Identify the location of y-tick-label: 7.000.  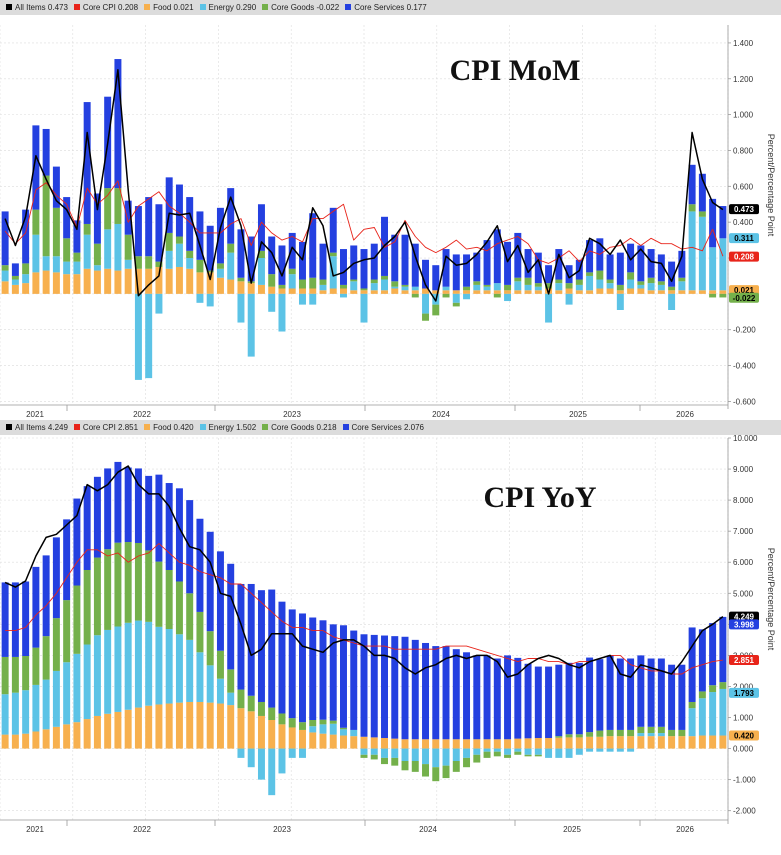
(743, 531).